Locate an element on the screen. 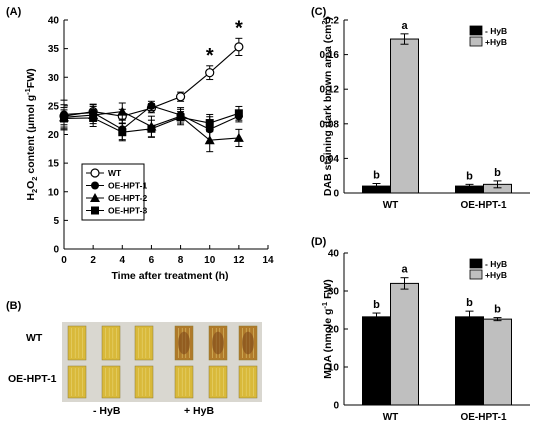  h2o2-y-tick-label: 20 is located at coordinates (54, 135).